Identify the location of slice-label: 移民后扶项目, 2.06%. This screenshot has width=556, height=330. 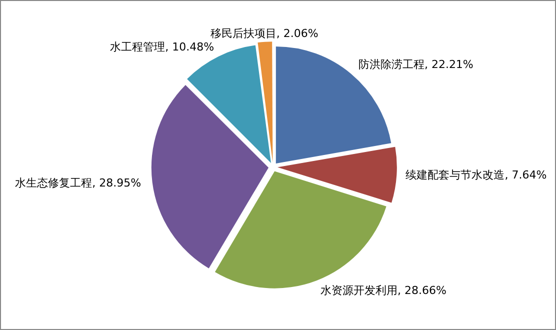
(264, 33).